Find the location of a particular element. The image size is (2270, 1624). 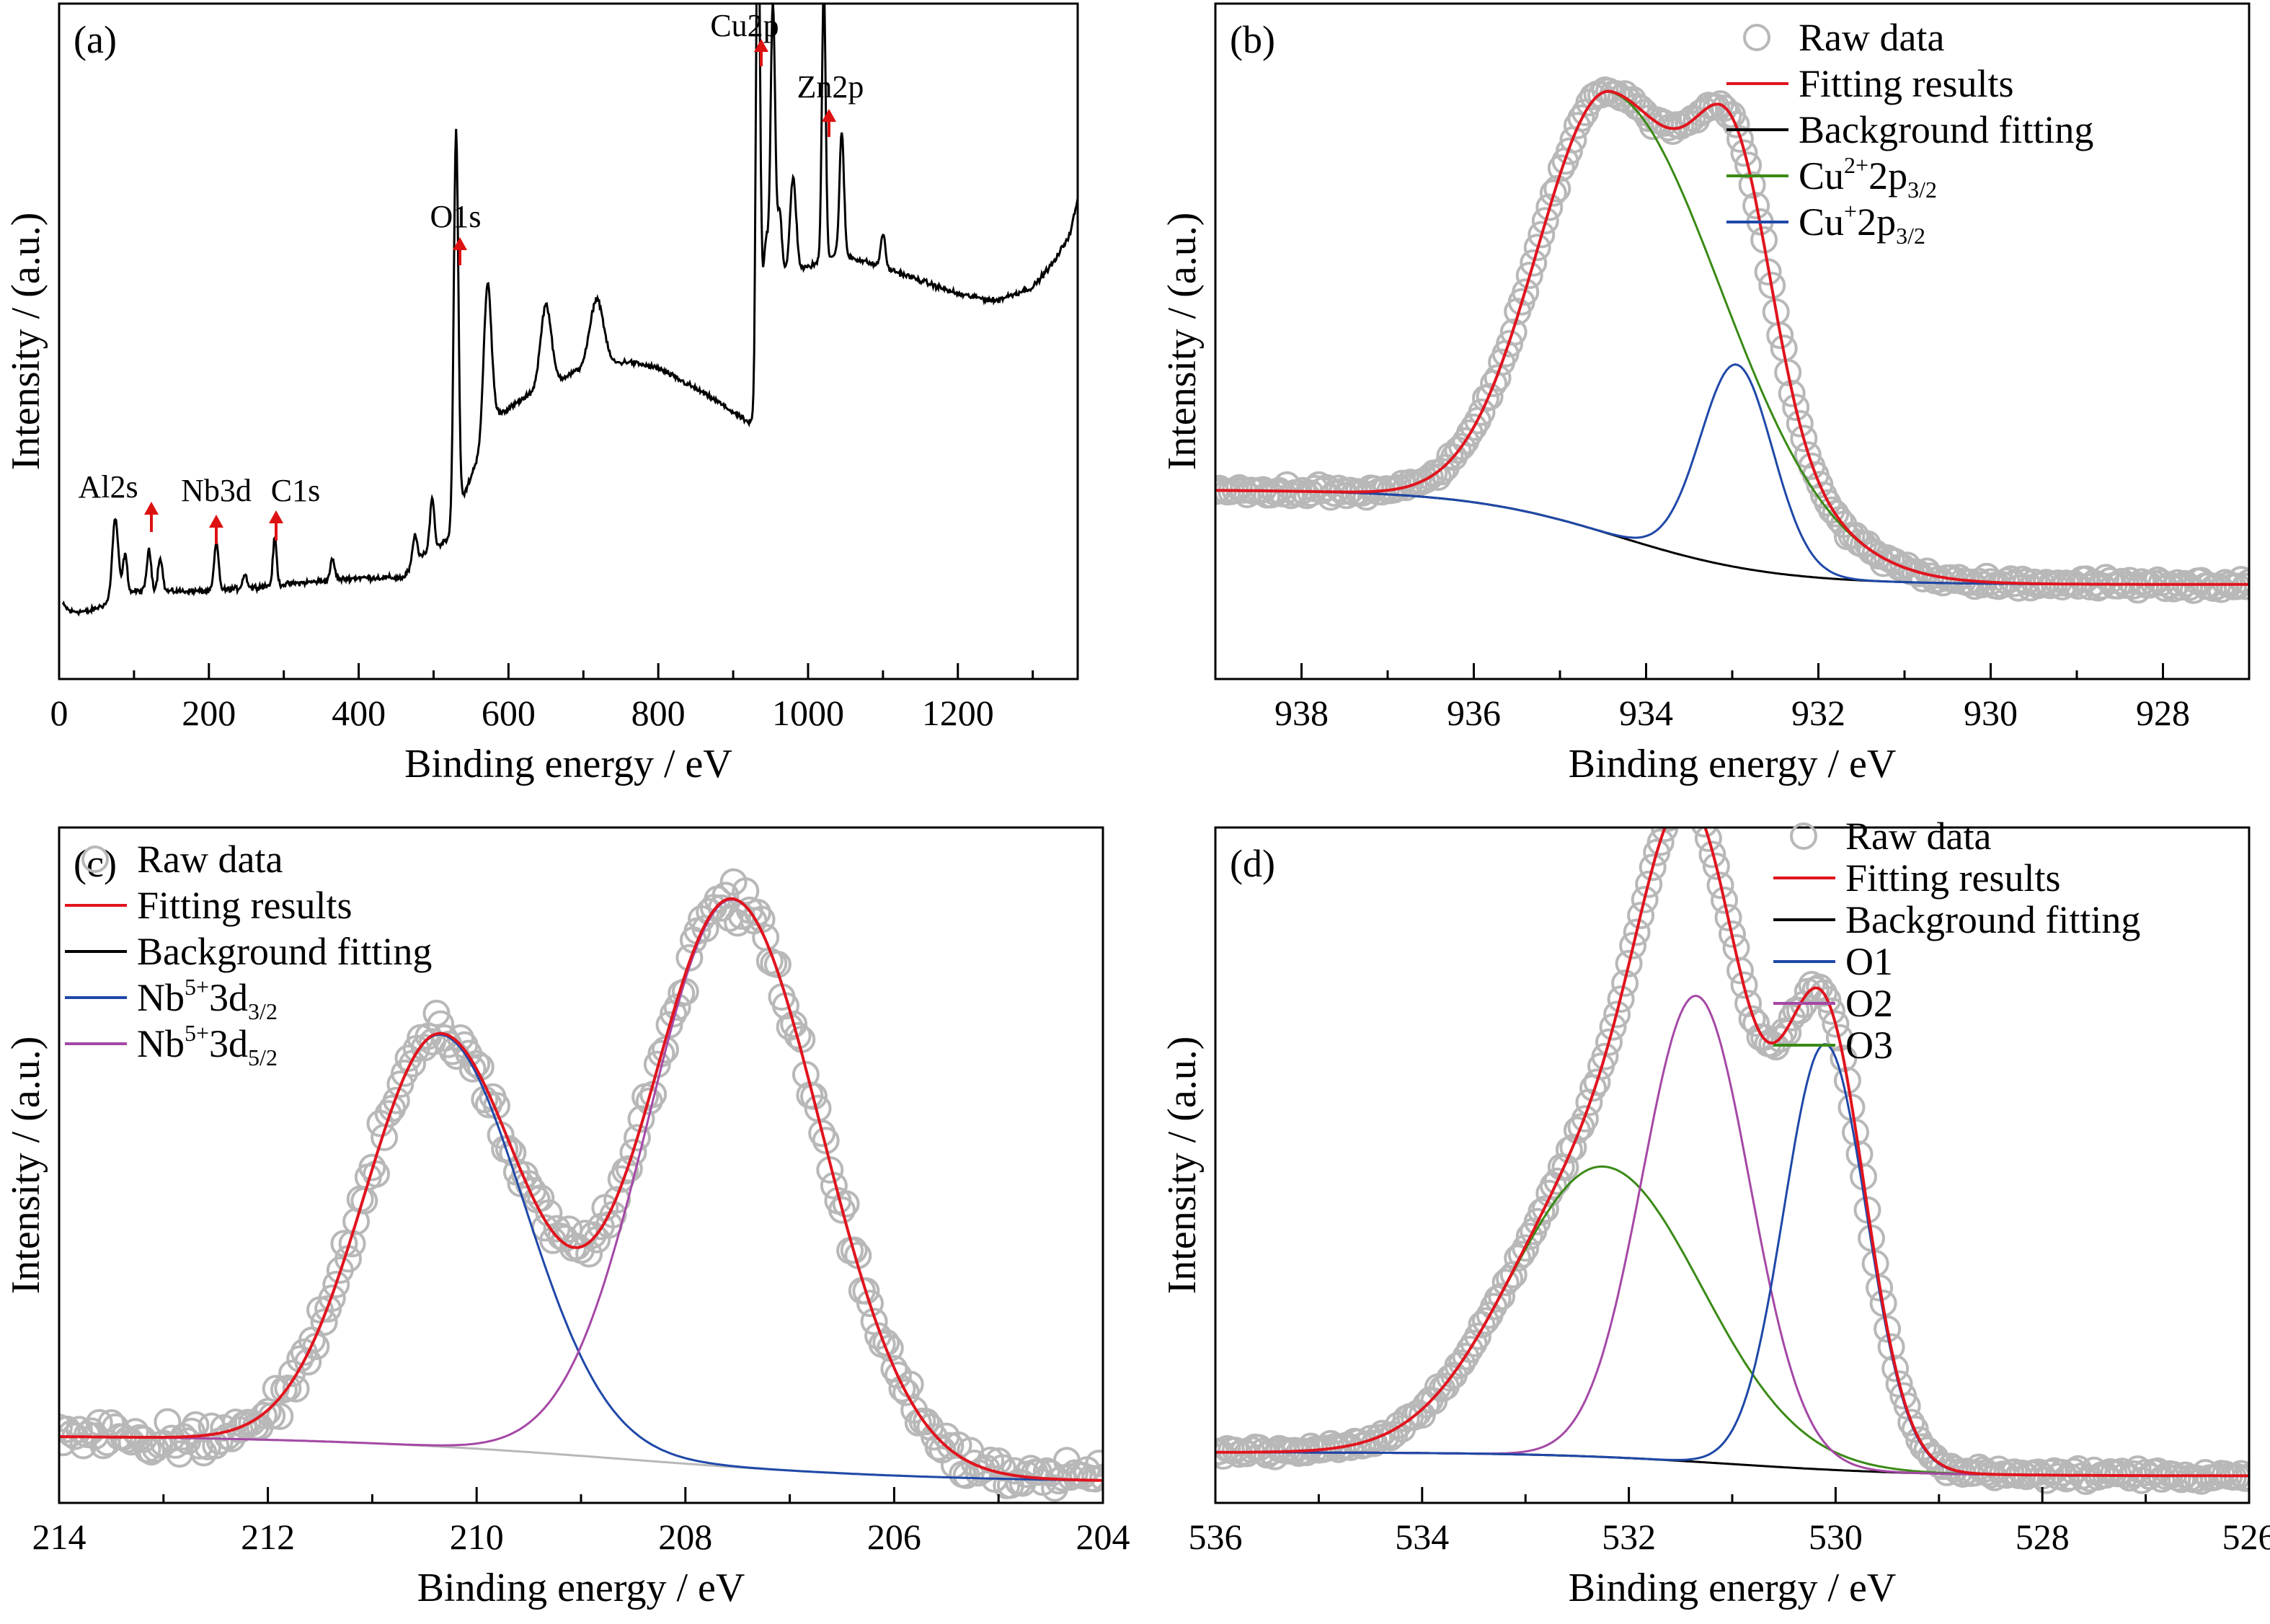

x-tick-label: 938 is located at coordinates (1301, 713).